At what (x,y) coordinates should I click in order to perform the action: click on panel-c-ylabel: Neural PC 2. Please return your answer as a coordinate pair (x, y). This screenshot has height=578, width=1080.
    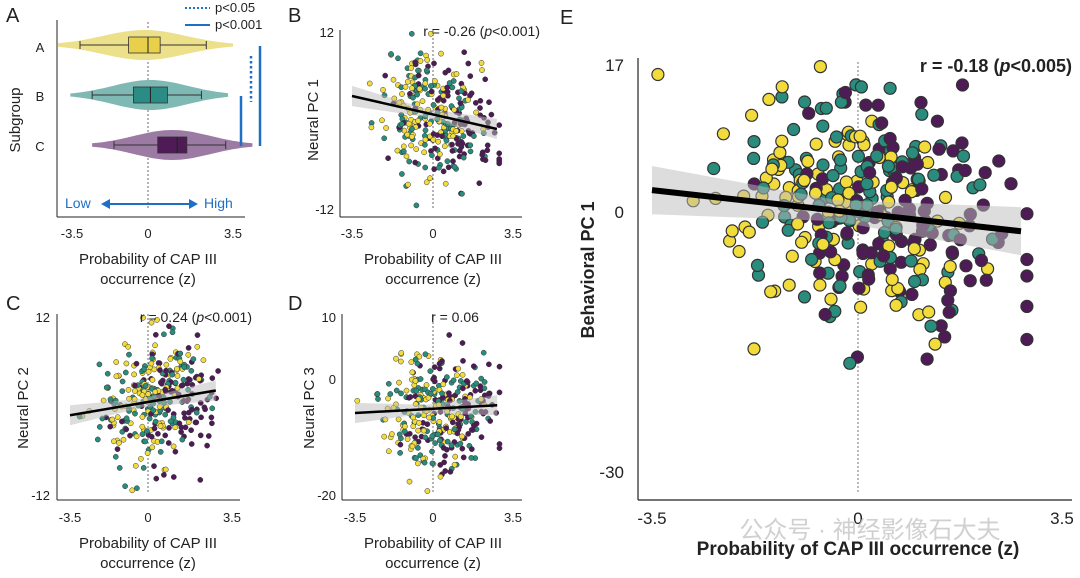
    Looking at the image, I should click on (23, 408).